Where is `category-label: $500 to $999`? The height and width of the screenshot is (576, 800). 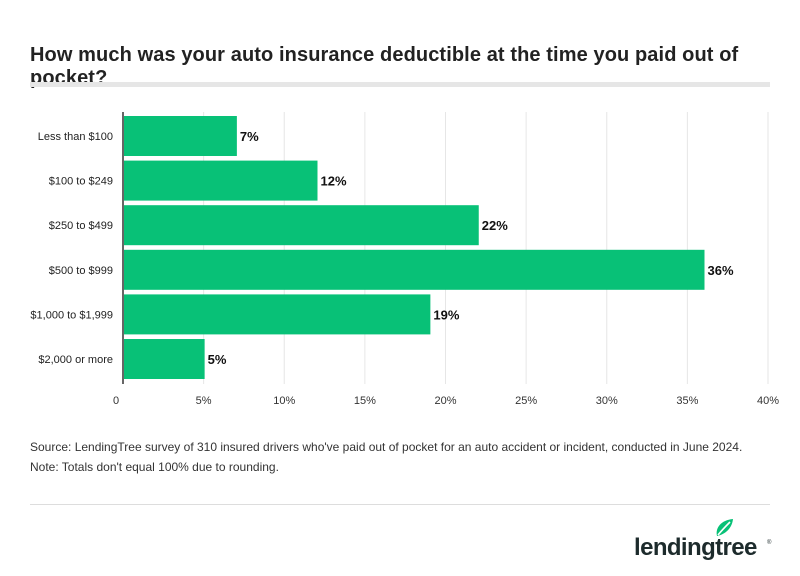
category-label: $500 to $999 is located at coordinates (81, 271).